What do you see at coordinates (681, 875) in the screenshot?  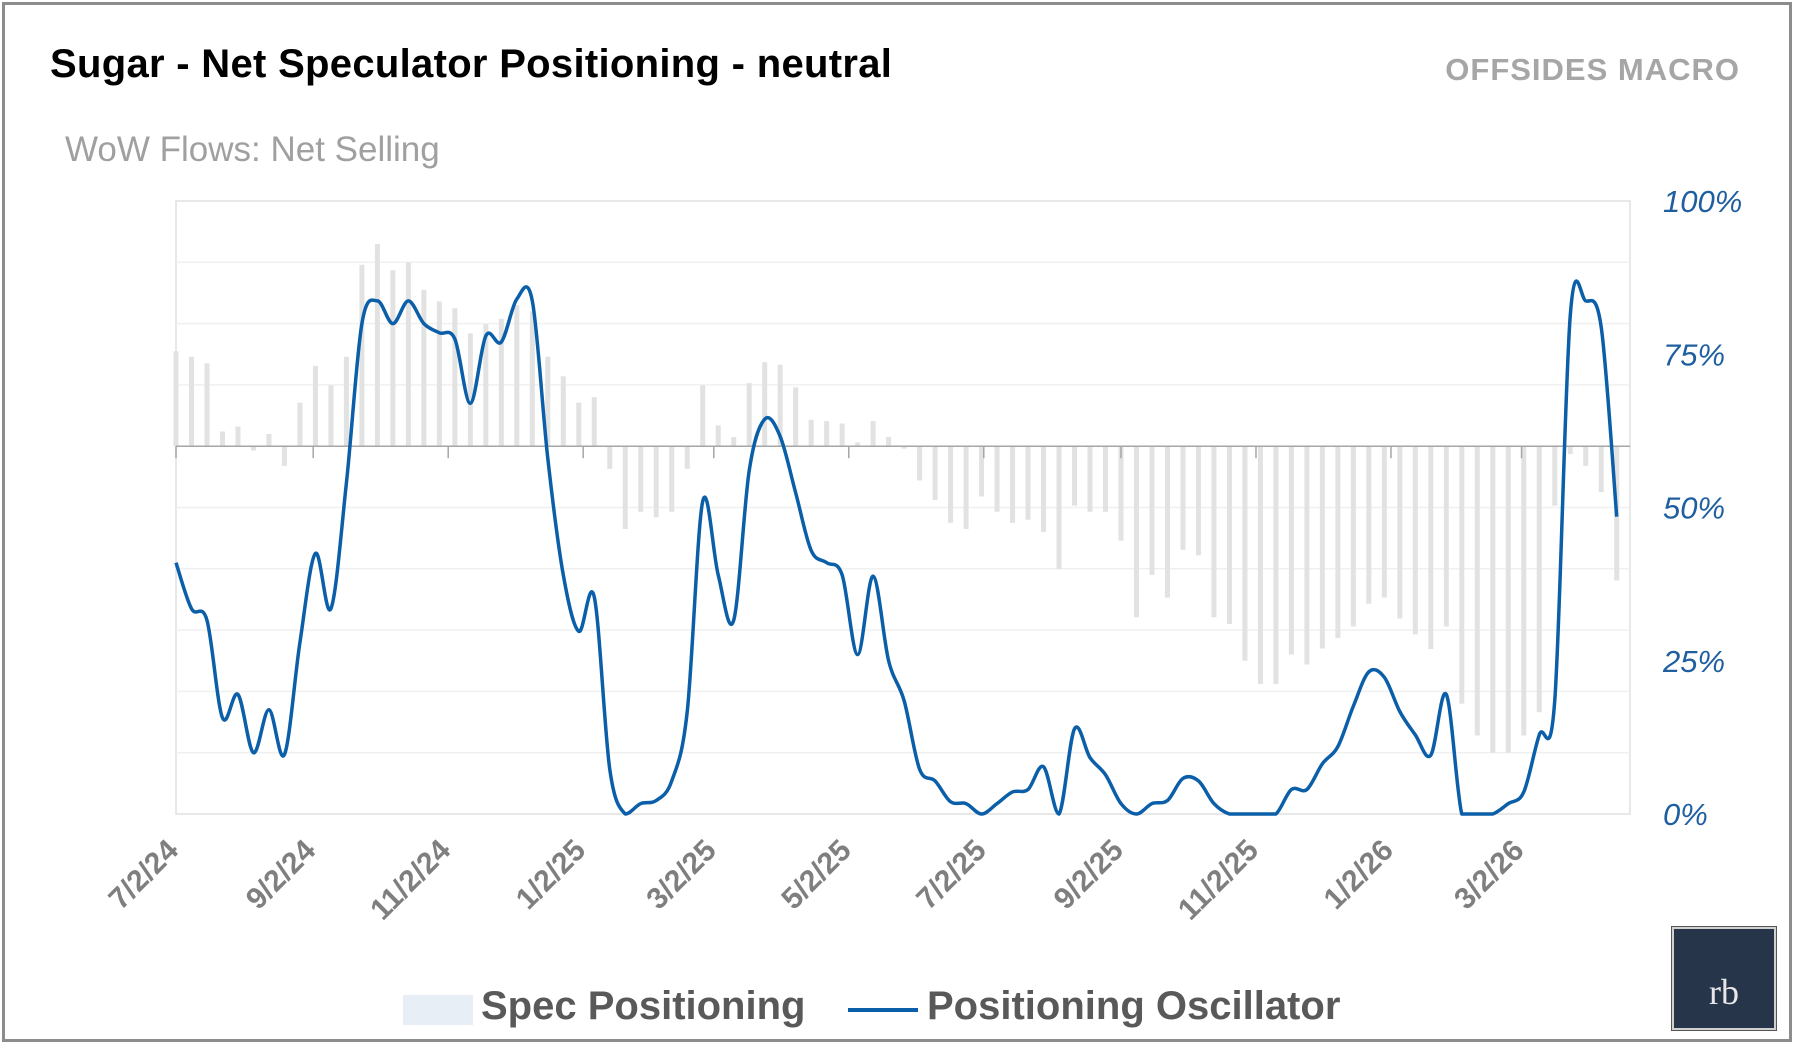 I see `x-tick-label: 3/2/25` at bounding box center [681, 875].